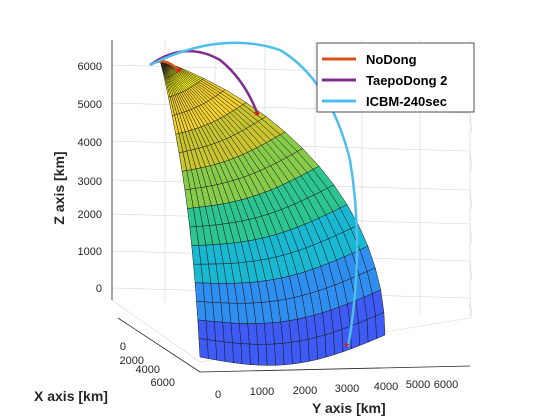 The width and height of the screenshot is (560, 420). Describe the element at coordinates (99, 289) in the screenshot. I see `z-tick: 0` at that location.